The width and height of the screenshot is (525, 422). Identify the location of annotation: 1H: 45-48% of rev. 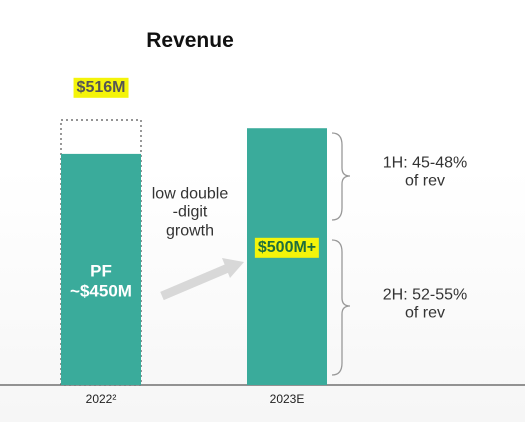
(425, 172).